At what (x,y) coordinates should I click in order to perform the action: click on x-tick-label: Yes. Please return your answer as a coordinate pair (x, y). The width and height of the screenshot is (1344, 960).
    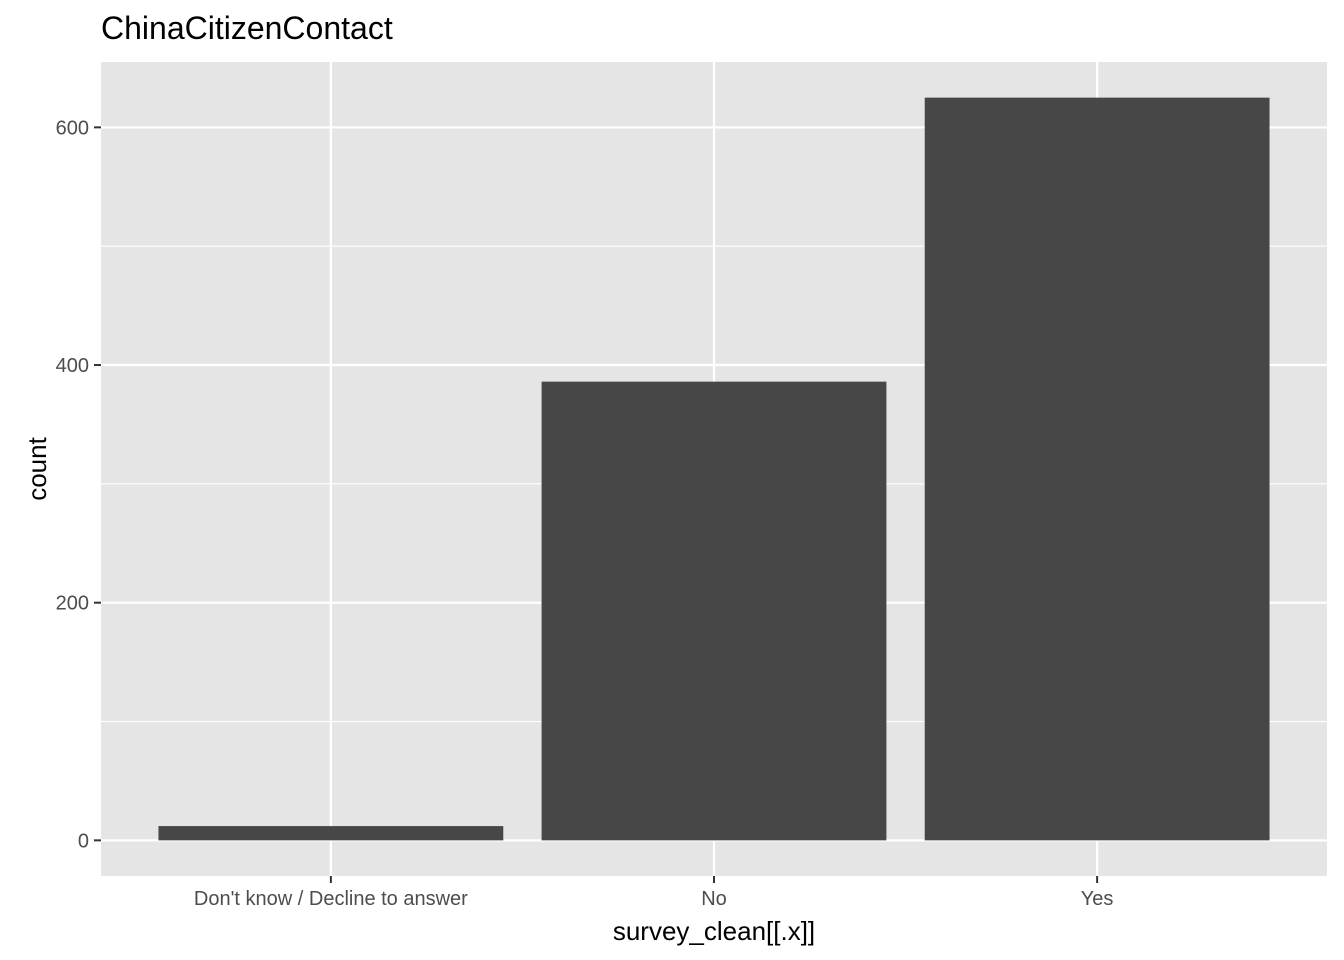
    Looking at the image, I should click on (1097, 899).